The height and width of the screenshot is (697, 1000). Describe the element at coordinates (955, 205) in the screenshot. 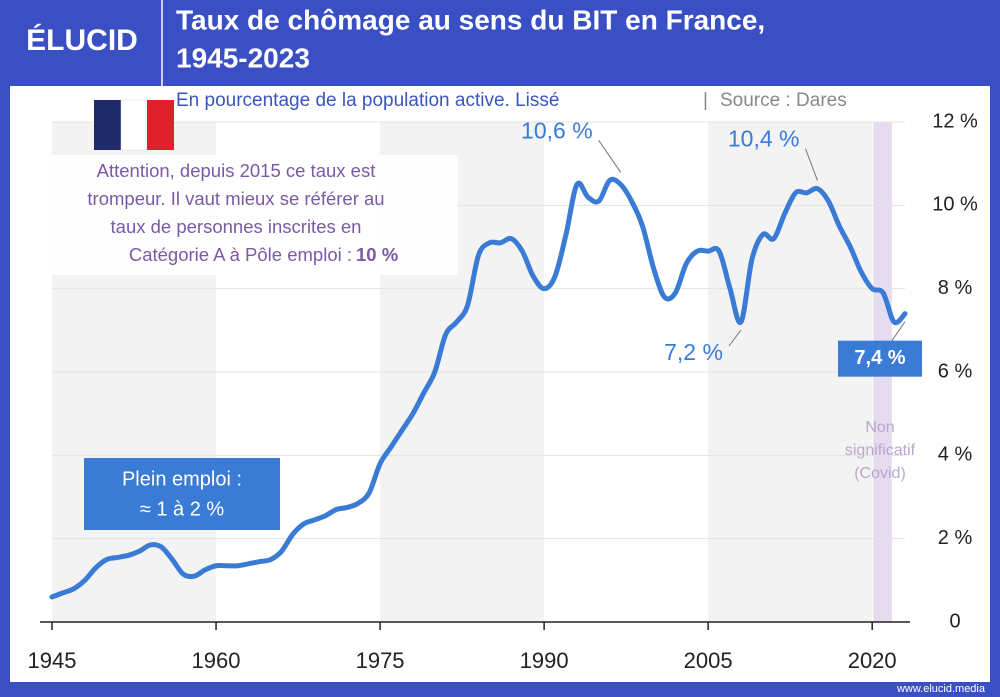

I see `y-tick-label: 10 %` at that location.